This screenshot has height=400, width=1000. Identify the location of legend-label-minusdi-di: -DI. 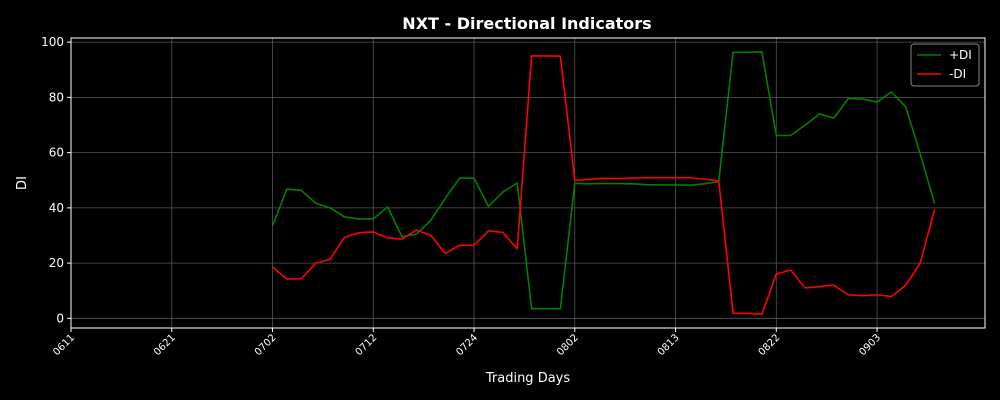
(957, 74).